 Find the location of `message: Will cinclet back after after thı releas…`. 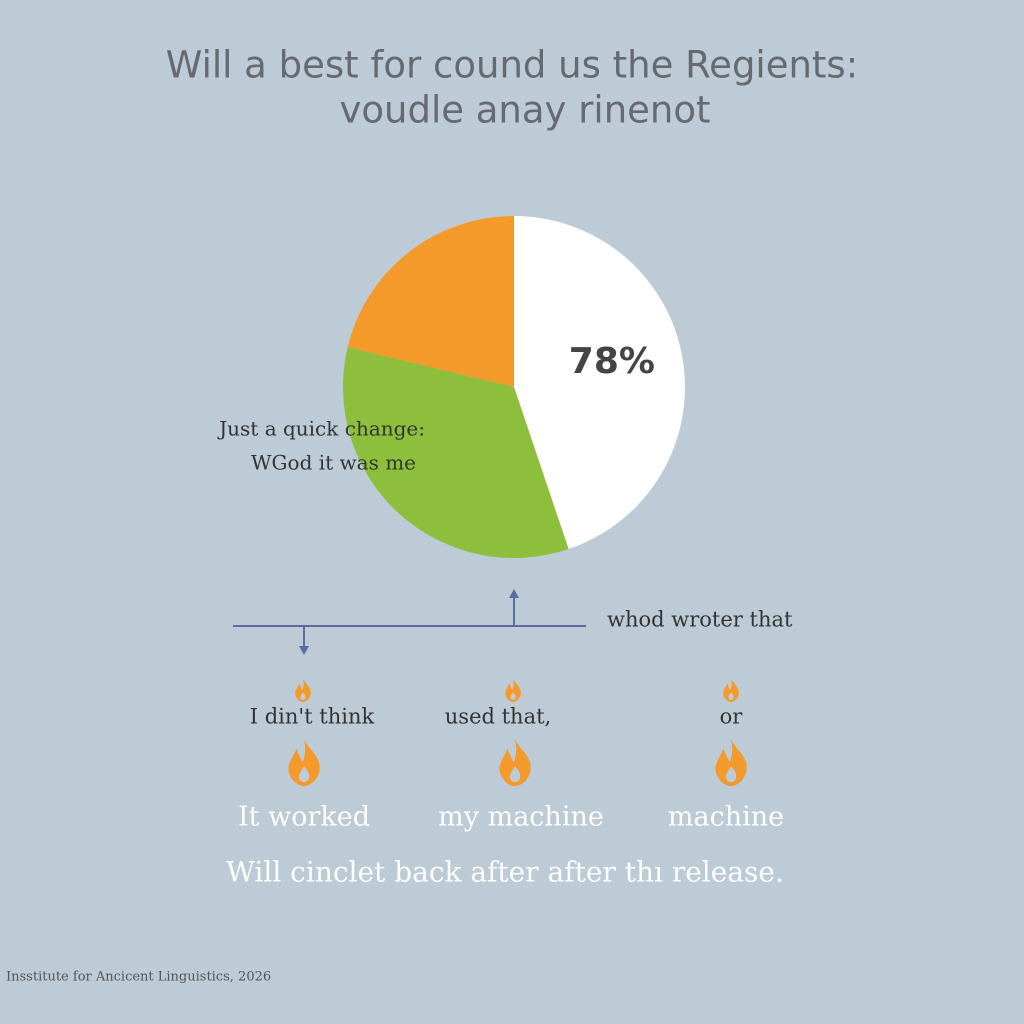

message: Will cinclet back after after thı releas… is located at coordinates (505, 872).